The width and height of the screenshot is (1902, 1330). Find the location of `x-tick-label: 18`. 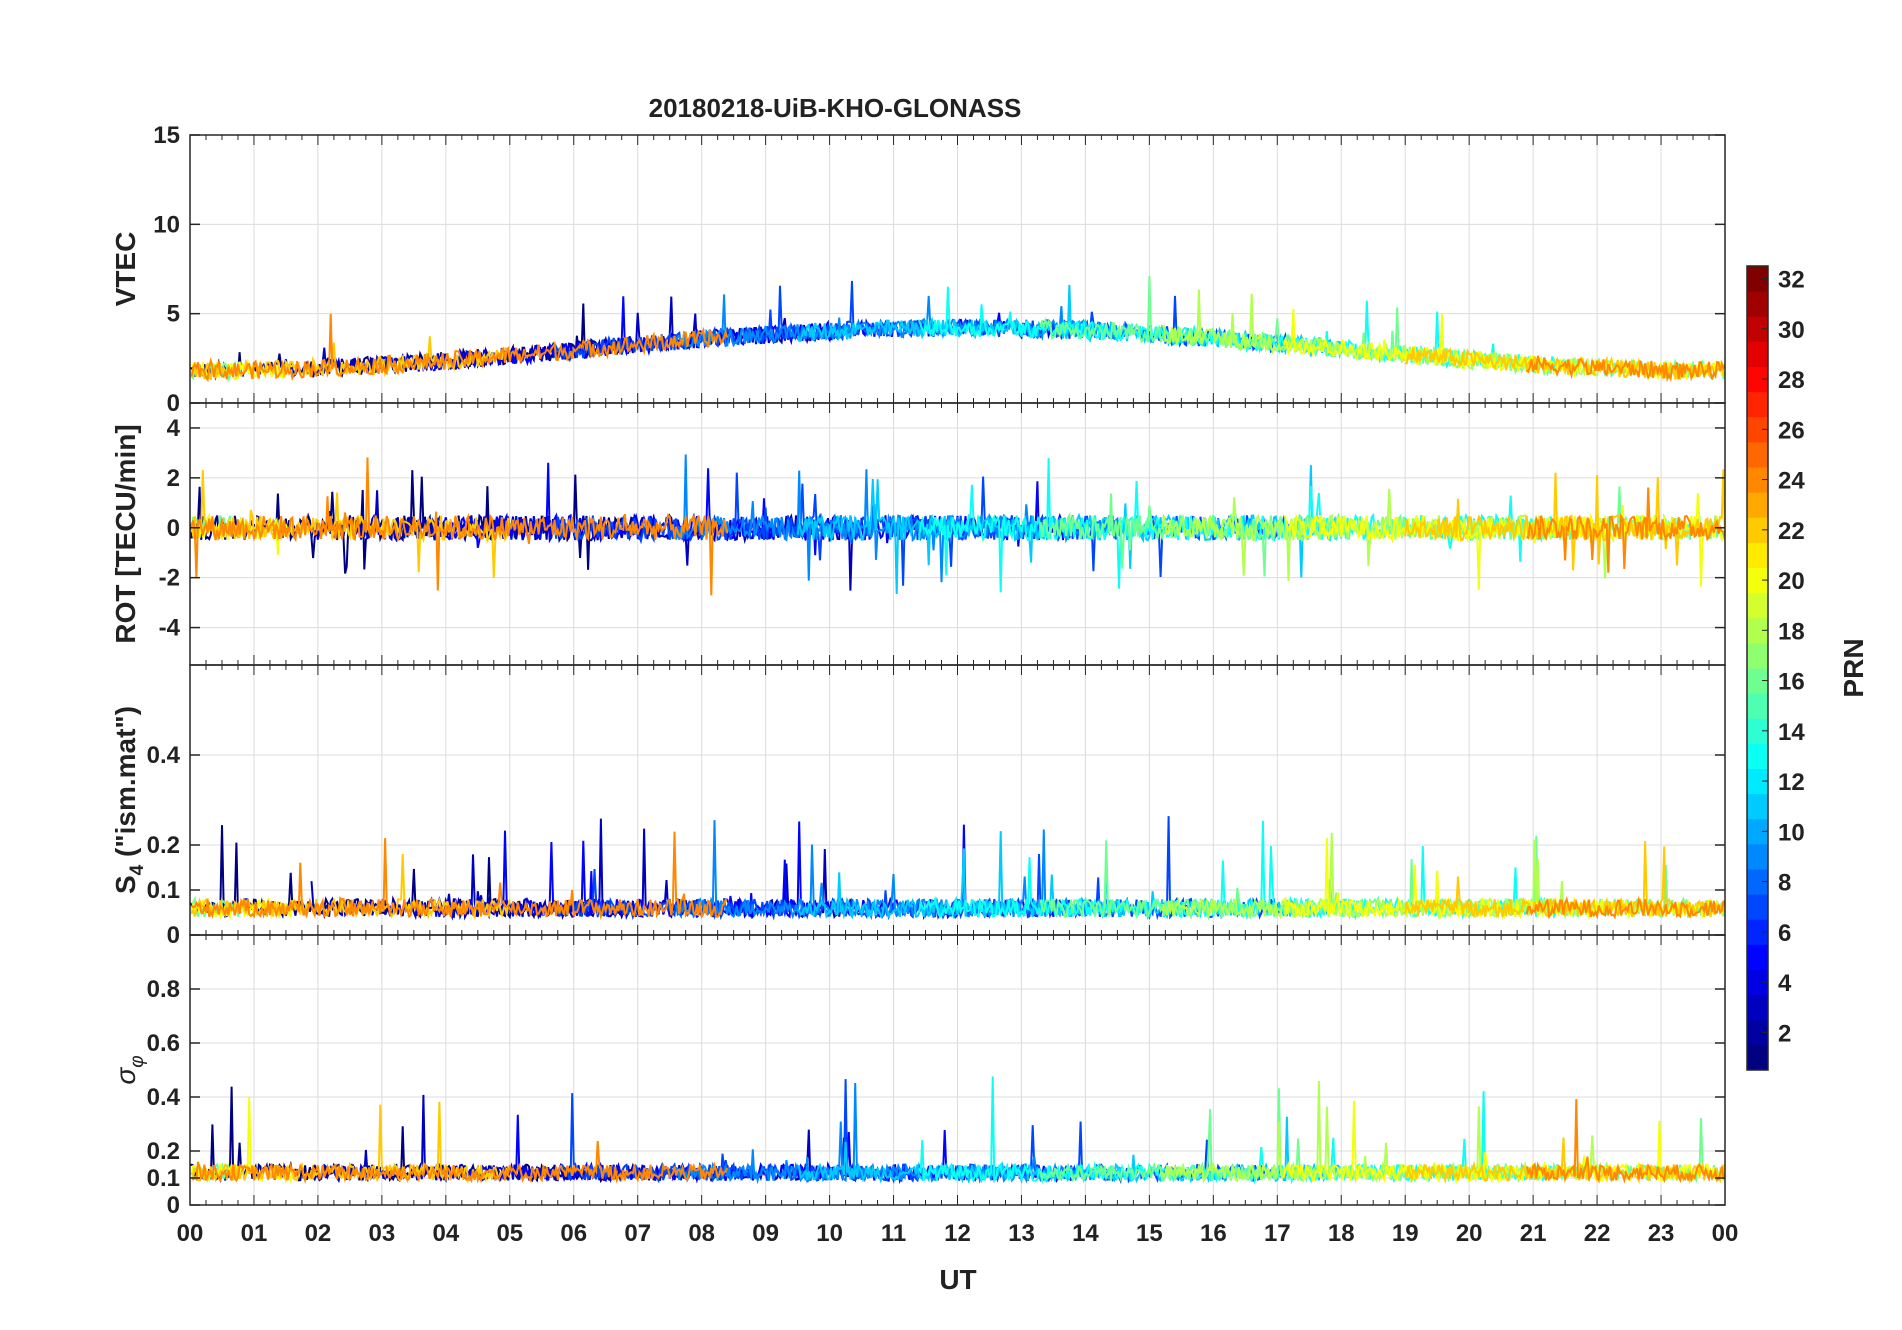

x-tick-label: 18 is located at coordinates (1341, 1233).